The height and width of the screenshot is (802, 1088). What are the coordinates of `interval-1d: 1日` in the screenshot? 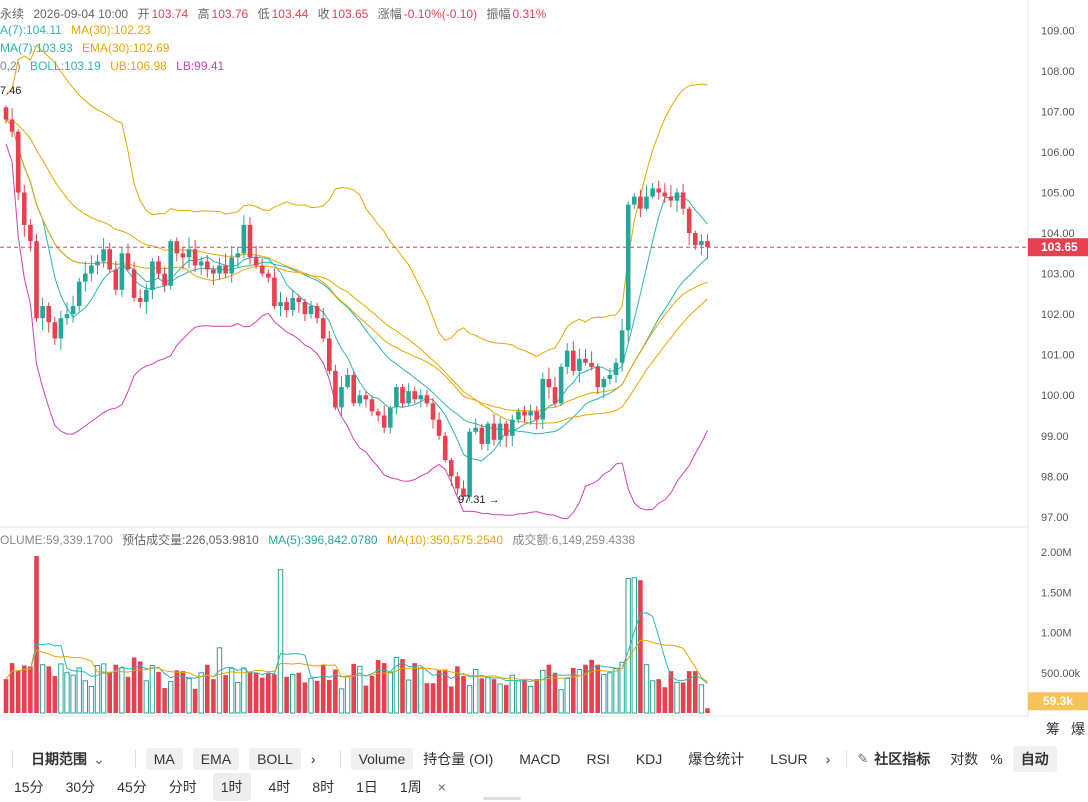 It's located at (367, 787).